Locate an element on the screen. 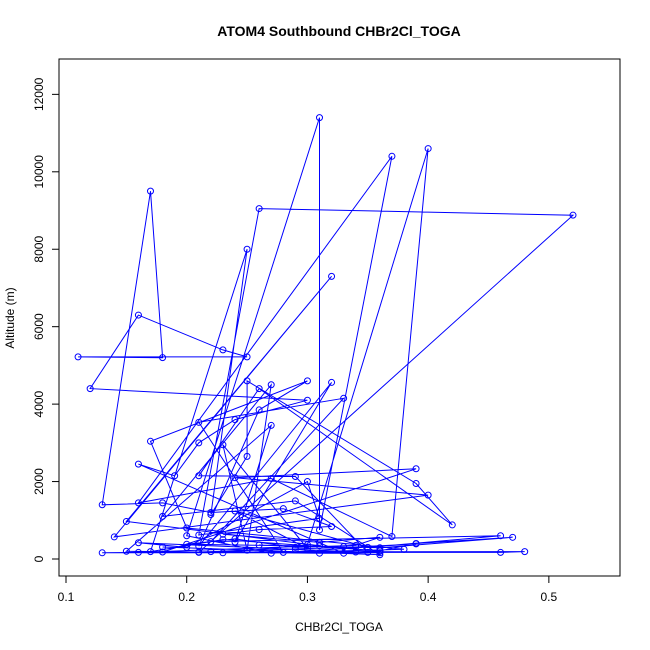 The image size is (650, 650). y-tick-label: 10000 is located at coordinates (39, 172).